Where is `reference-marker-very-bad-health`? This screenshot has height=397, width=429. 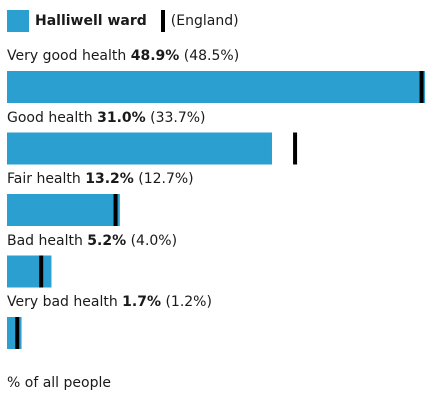
reference-marker-very-bad-health is located at coordinates (17, 333).